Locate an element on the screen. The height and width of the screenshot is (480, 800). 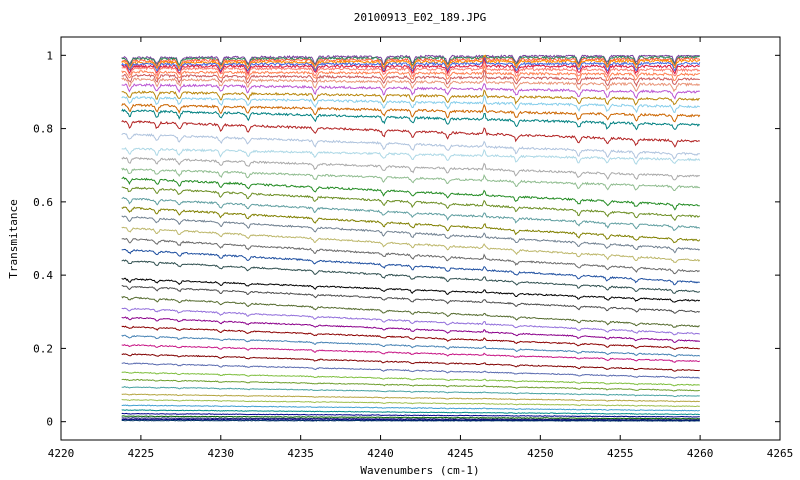
y-tick-label: 0.2 is located at coordinates (43, 348).